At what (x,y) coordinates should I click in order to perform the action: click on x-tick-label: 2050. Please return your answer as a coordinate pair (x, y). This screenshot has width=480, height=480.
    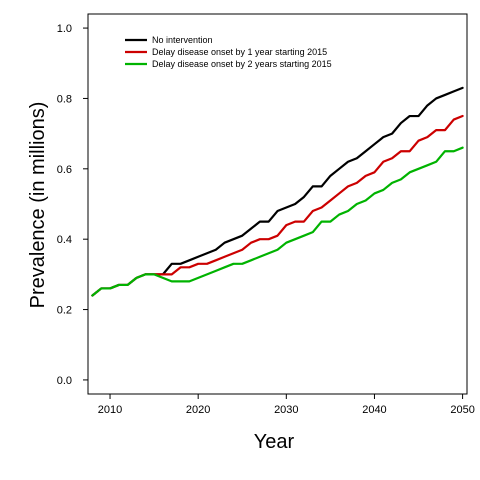
    Looking at the image, I should click on (462, 410).